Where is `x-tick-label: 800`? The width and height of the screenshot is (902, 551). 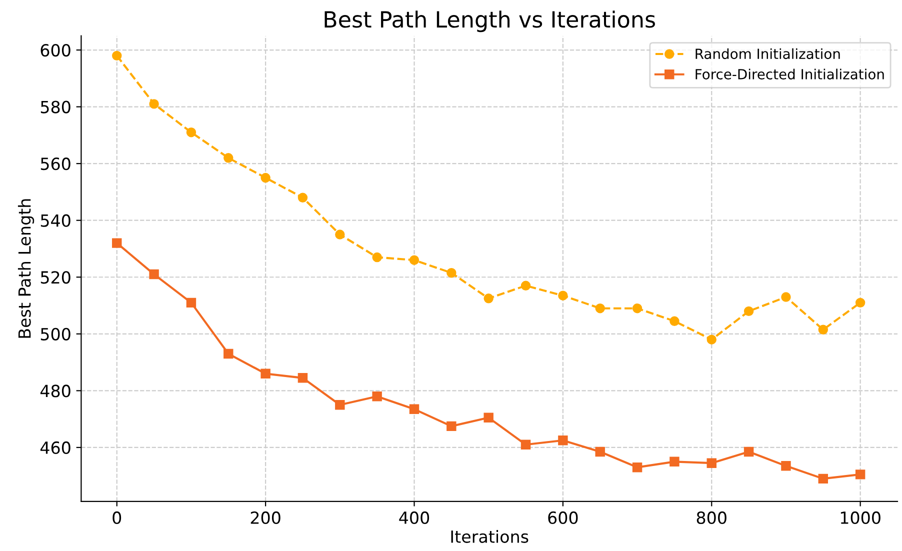
x-tick-label: 800 is located at coordinates (711, 517).